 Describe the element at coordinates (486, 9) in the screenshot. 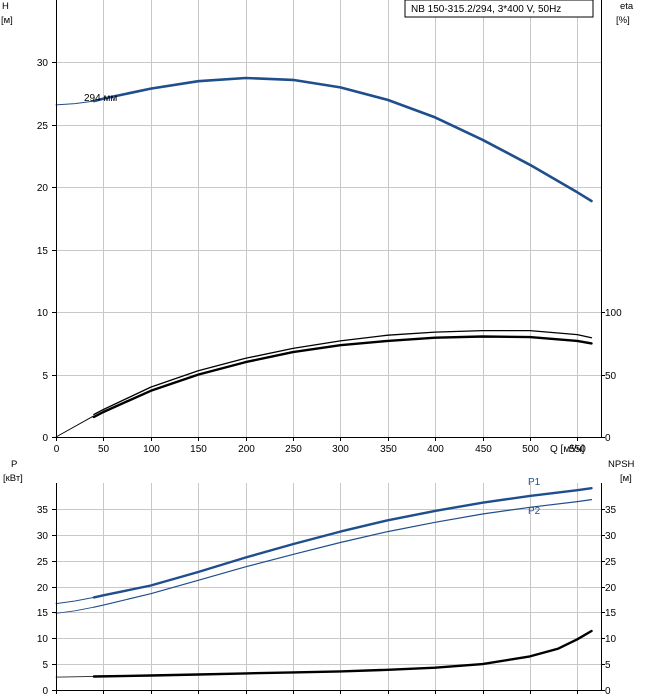

I see `chart-title: NB 150-315.2/294, 3*400 V, 50Hz` at that location.